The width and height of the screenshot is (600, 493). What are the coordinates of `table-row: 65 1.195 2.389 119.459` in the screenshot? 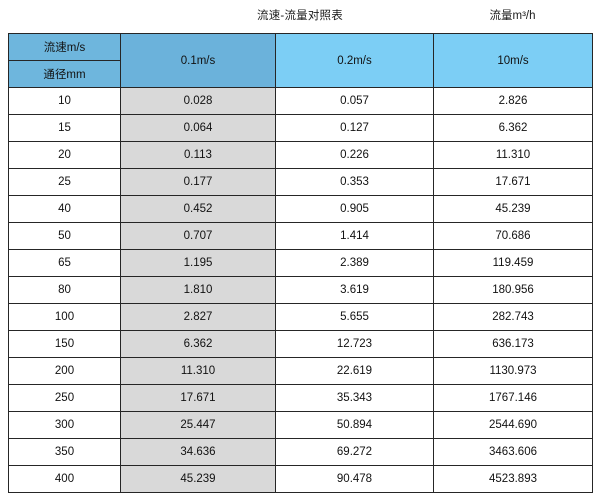 It's located at (300, 263).